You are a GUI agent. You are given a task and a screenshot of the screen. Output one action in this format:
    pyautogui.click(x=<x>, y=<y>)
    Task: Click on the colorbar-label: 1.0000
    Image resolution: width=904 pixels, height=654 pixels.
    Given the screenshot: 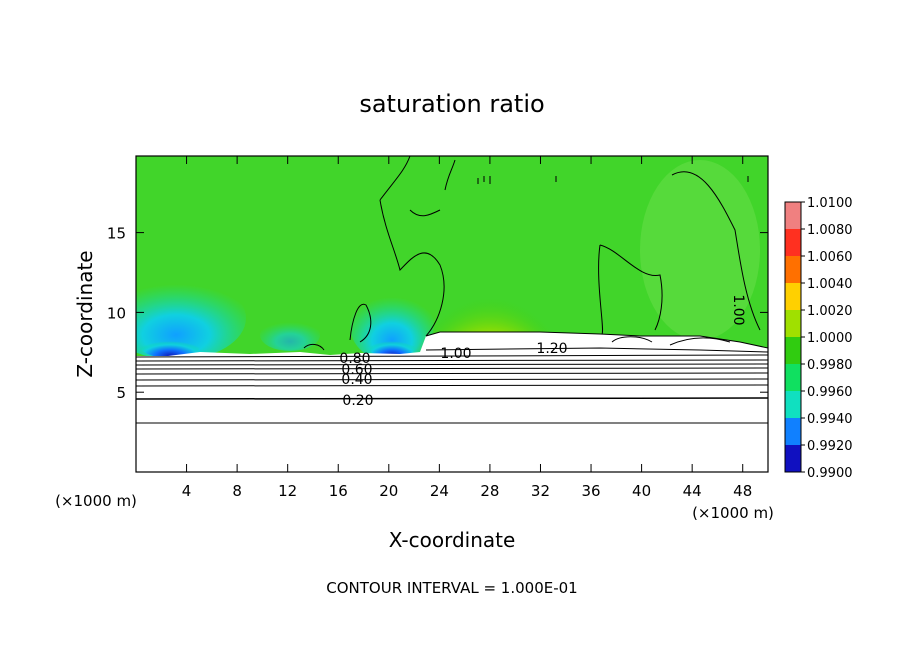 What is the action you would take?
    pyautogui.click(x=830, y=338)
    